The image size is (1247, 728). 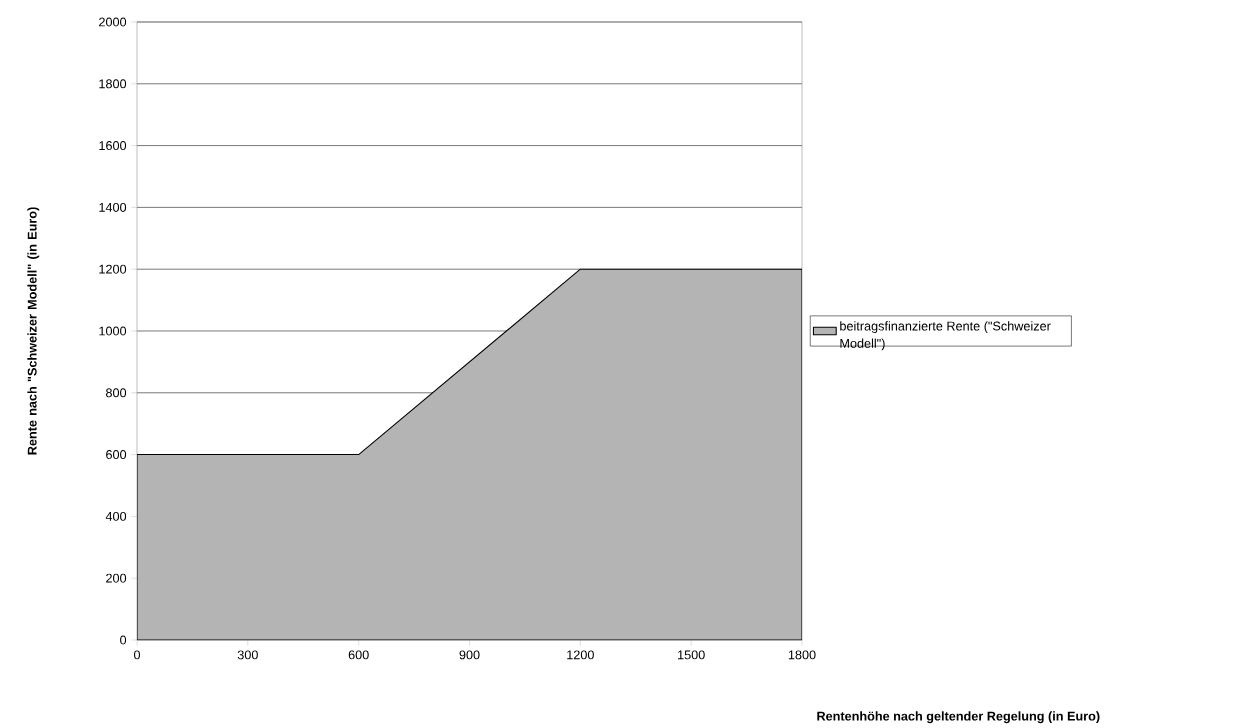 I want to click on x-tick-label: 1500, so click(x=691, y=655).